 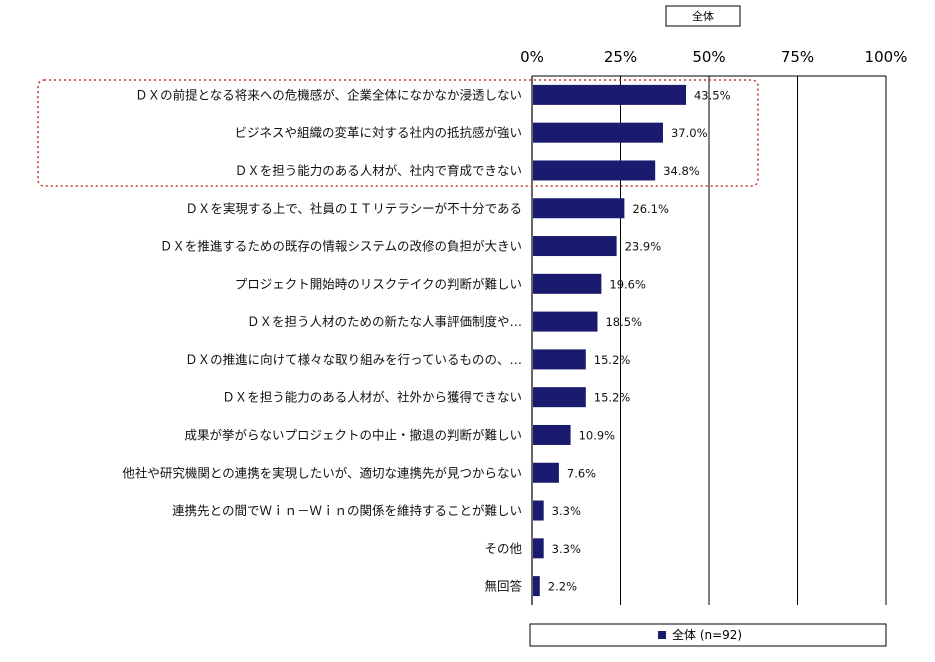 What do you see at coordinates (609, 340) in the screenshot?
I see `bars` at bounding box center [609, 340].